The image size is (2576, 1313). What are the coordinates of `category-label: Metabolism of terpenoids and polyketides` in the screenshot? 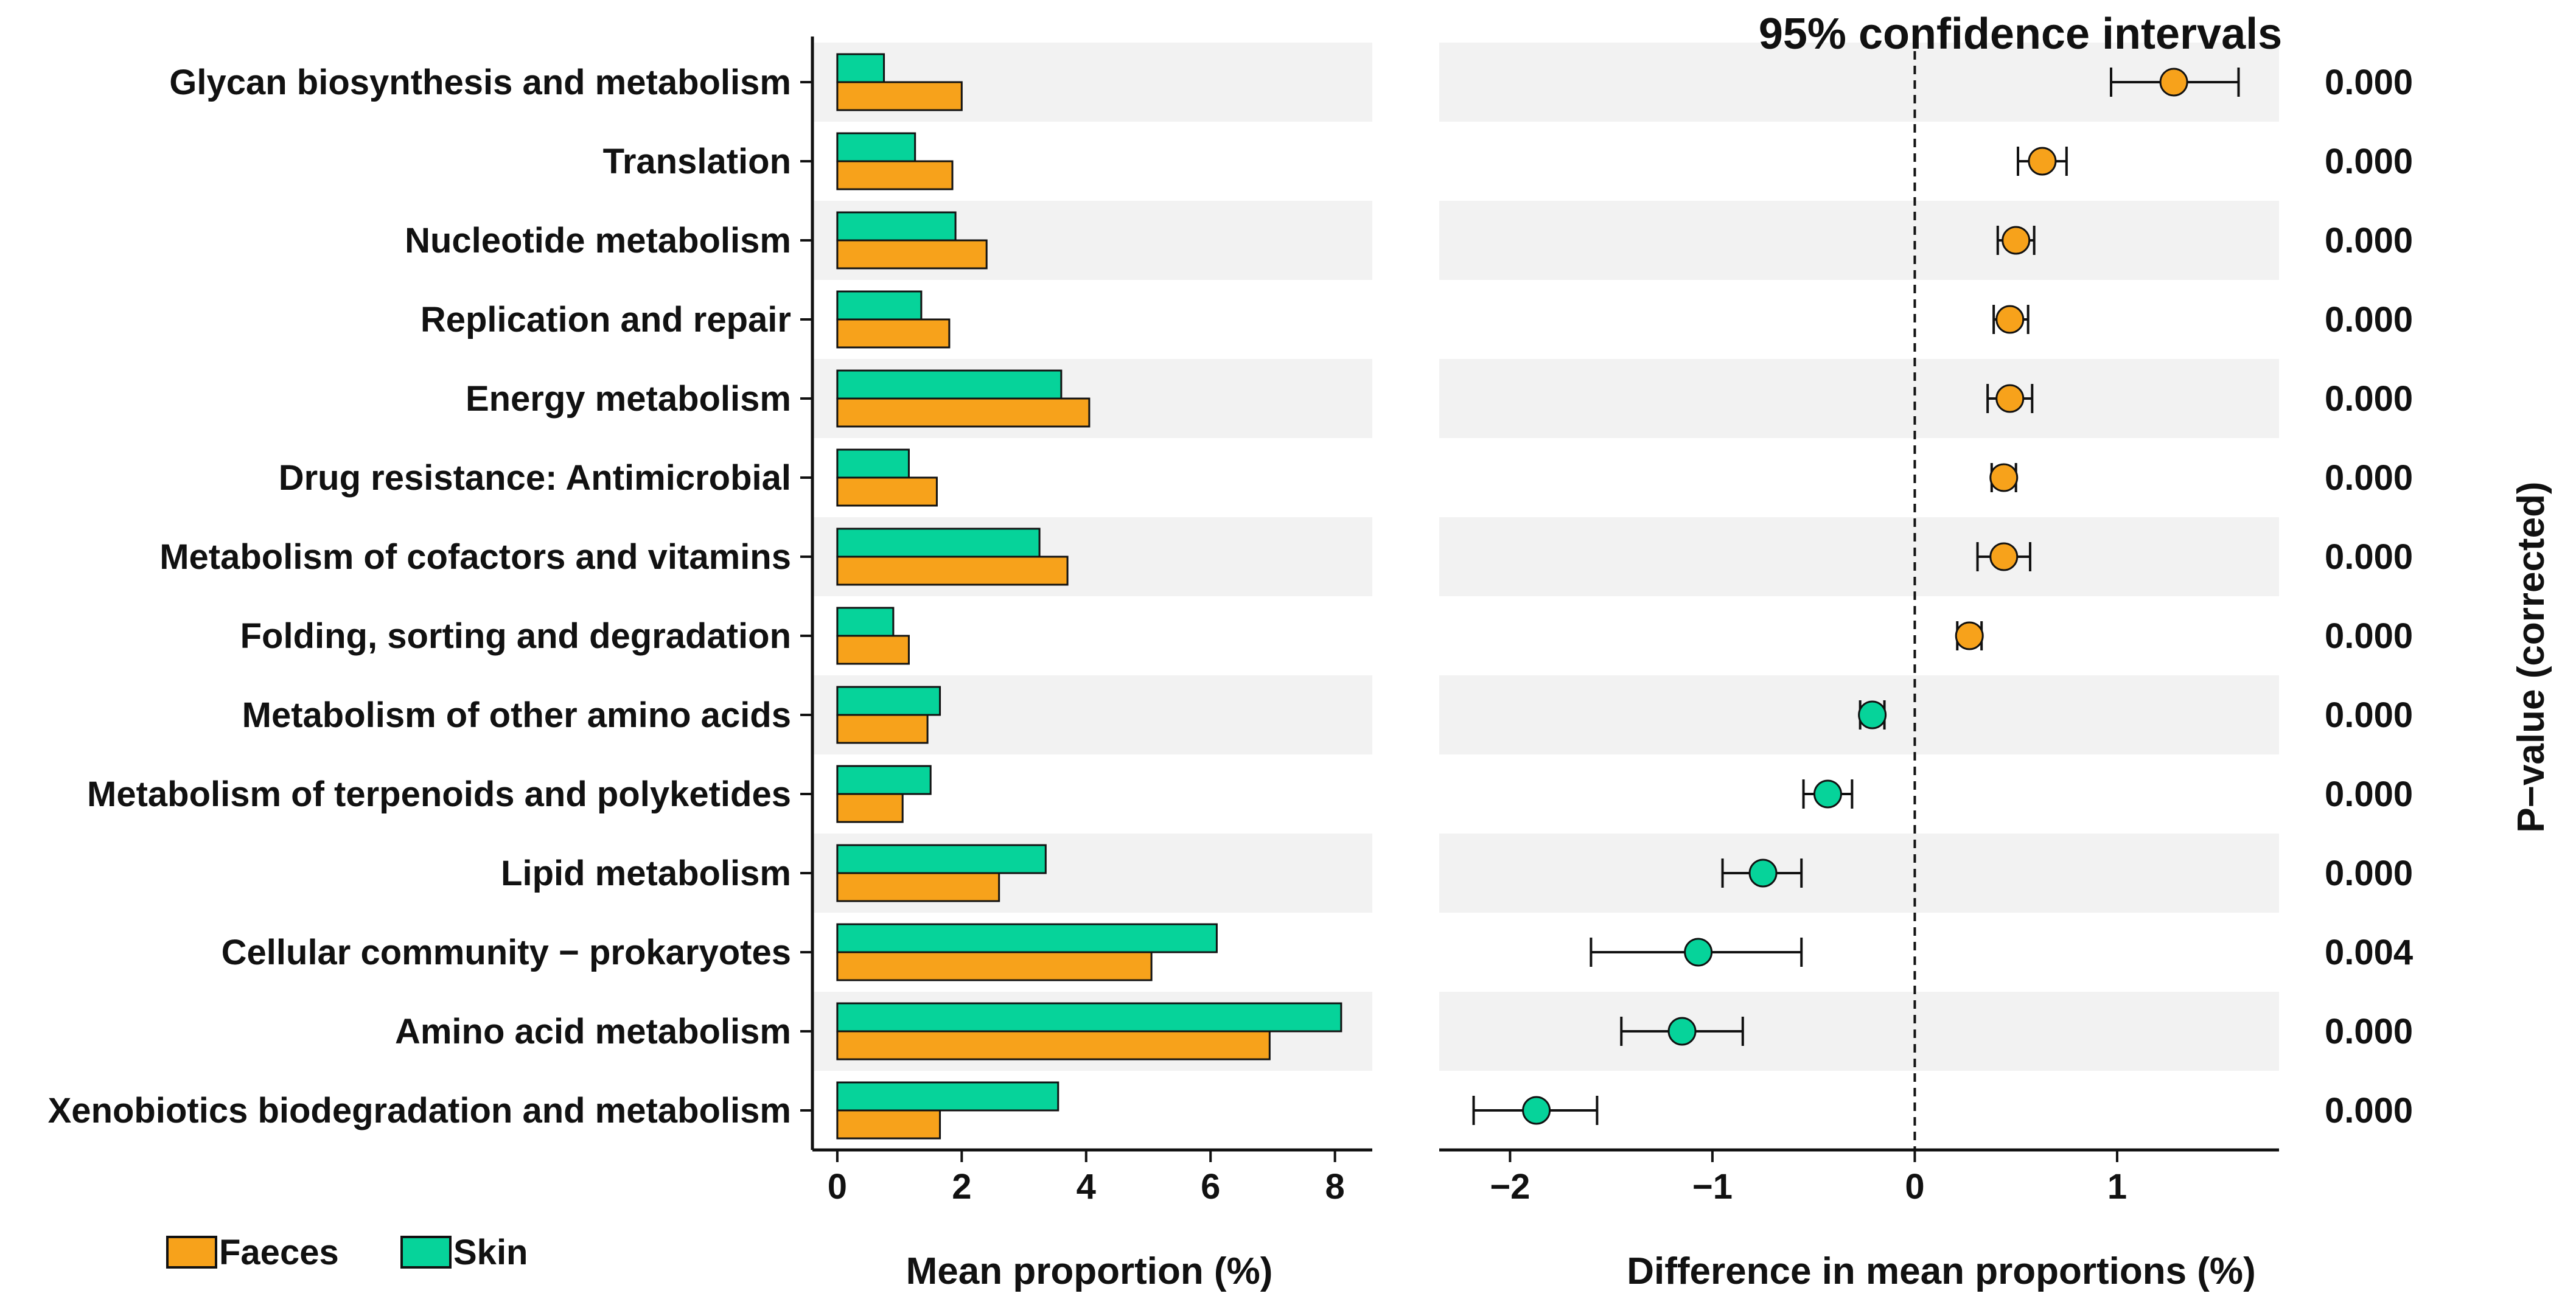 It's located at (439, 794).